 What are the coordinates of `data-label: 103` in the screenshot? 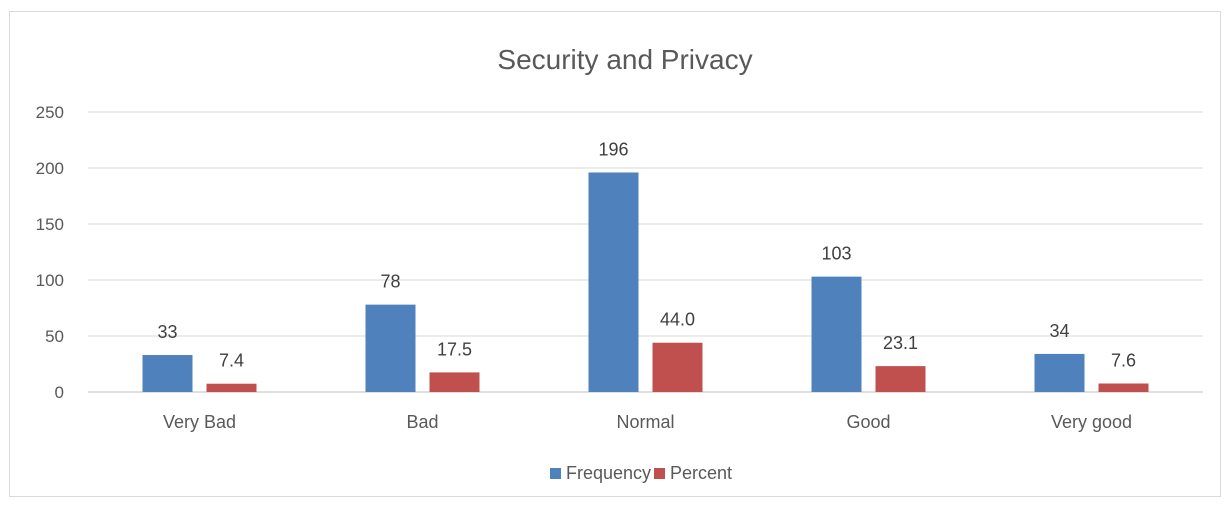 It's located at (836, 254).